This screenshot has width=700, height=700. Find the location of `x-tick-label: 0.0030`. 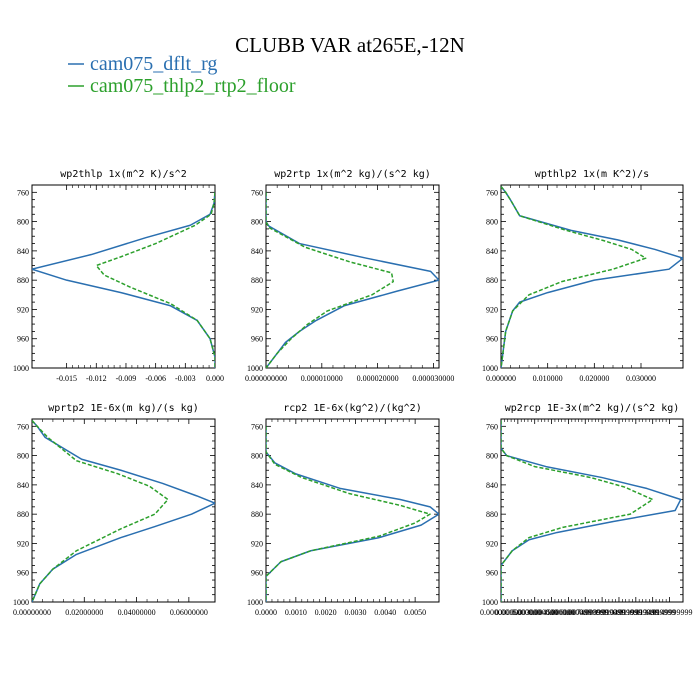

x-tick-label: 0.0030 is located at coordinates (355, 612).